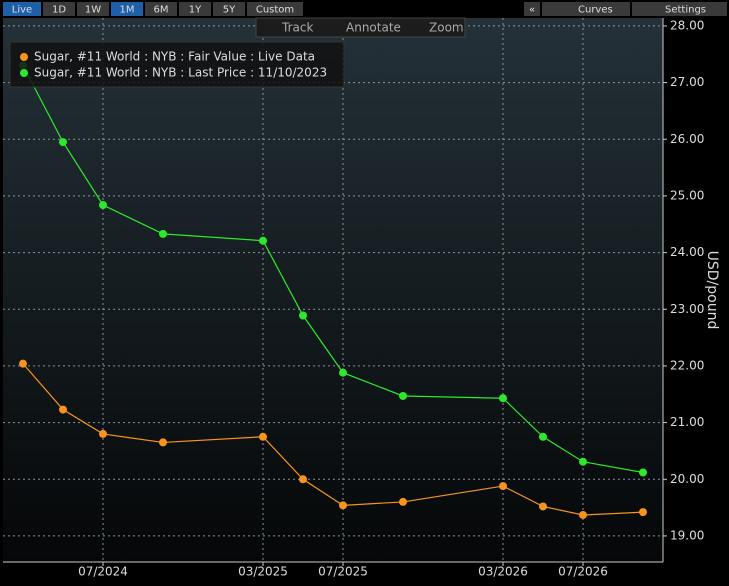  Describe the element at coordinates (343, 572) in the screenshot. I see `x-tick-label: 07/2025` at that location.